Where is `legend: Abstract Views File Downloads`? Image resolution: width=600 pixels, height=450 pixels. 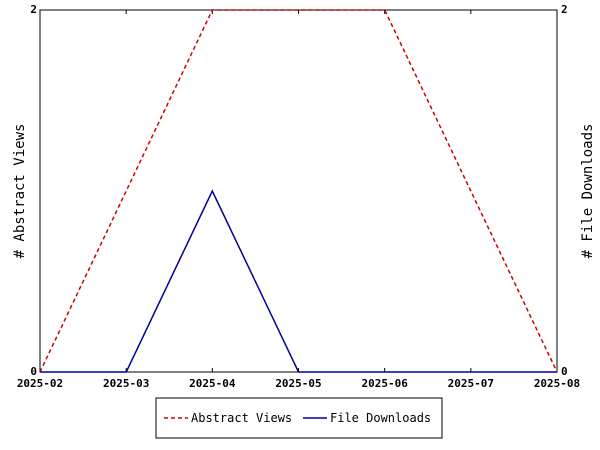 legend: Abstract Views File Downloads is located at coordinates (299, 418).